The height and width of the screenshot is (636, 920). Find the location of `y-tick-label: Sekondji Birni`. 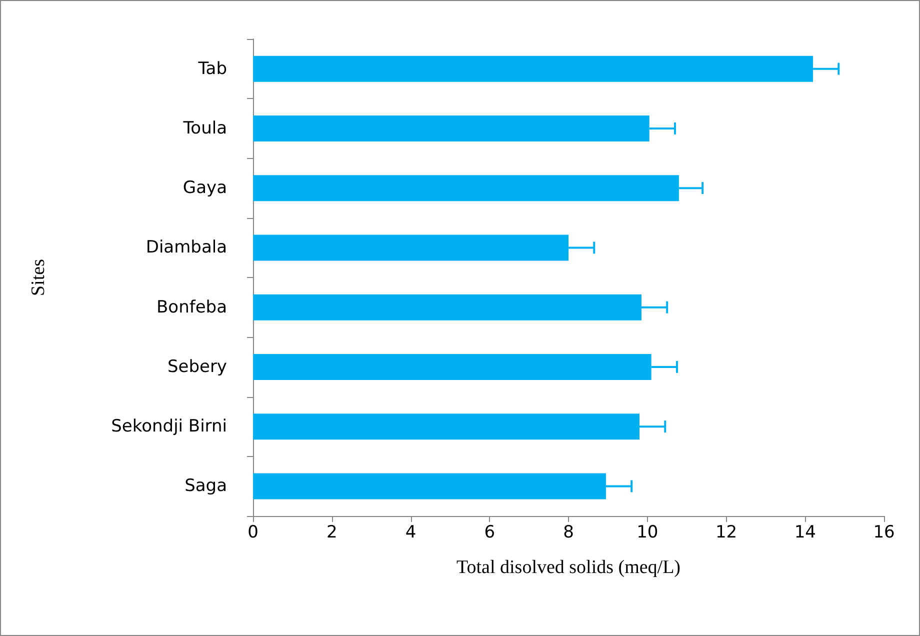

y-tick-label: Sekondji Birni is located at coordinates (169, 426).